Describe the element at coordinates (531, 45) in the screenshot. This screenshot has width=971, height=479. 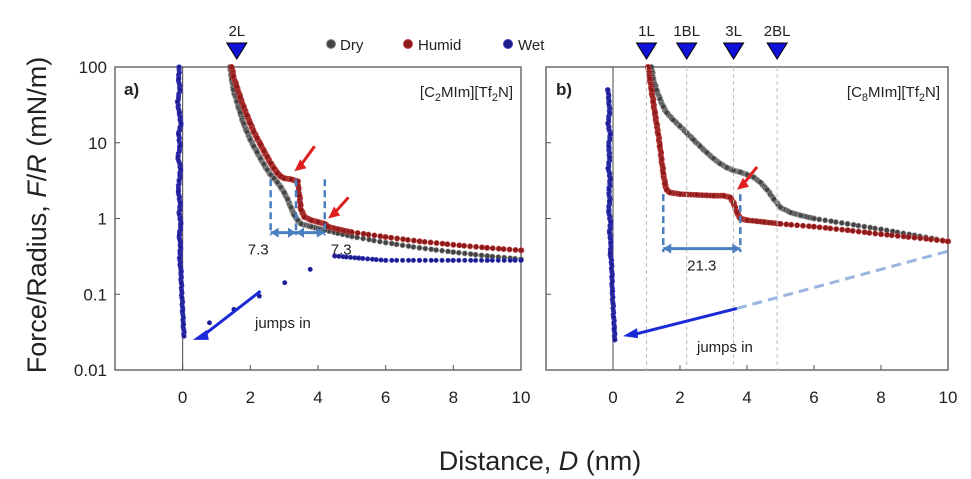
I see `legend-label-wet: Wet` at that location.